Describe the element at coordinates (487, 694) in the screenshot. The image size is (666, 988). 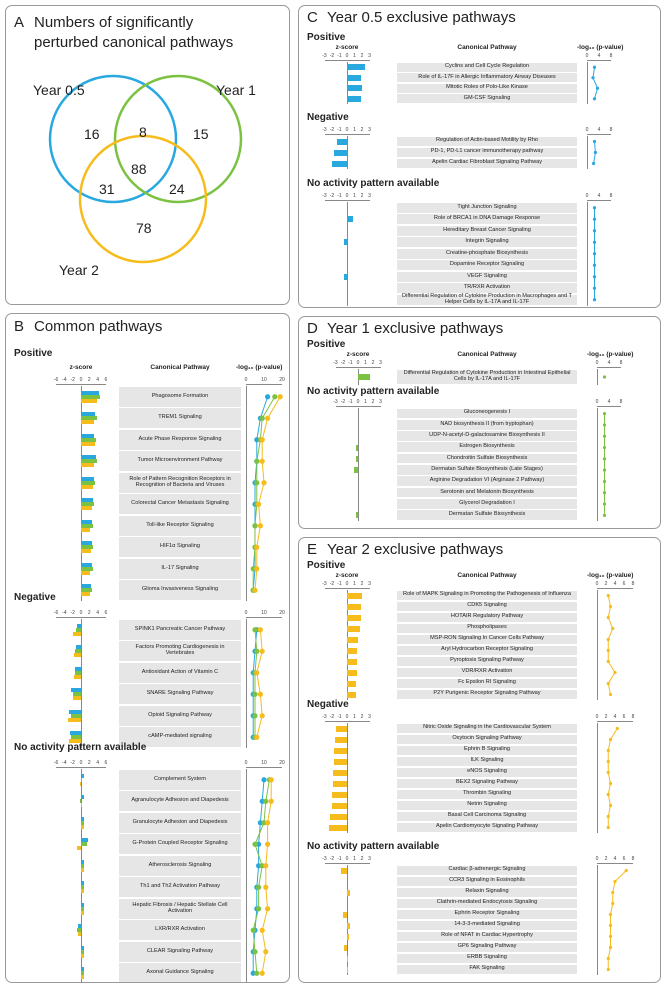
I see `pathway-name: P2Y Purigenic Receptor Signaling Pathway` at that location.